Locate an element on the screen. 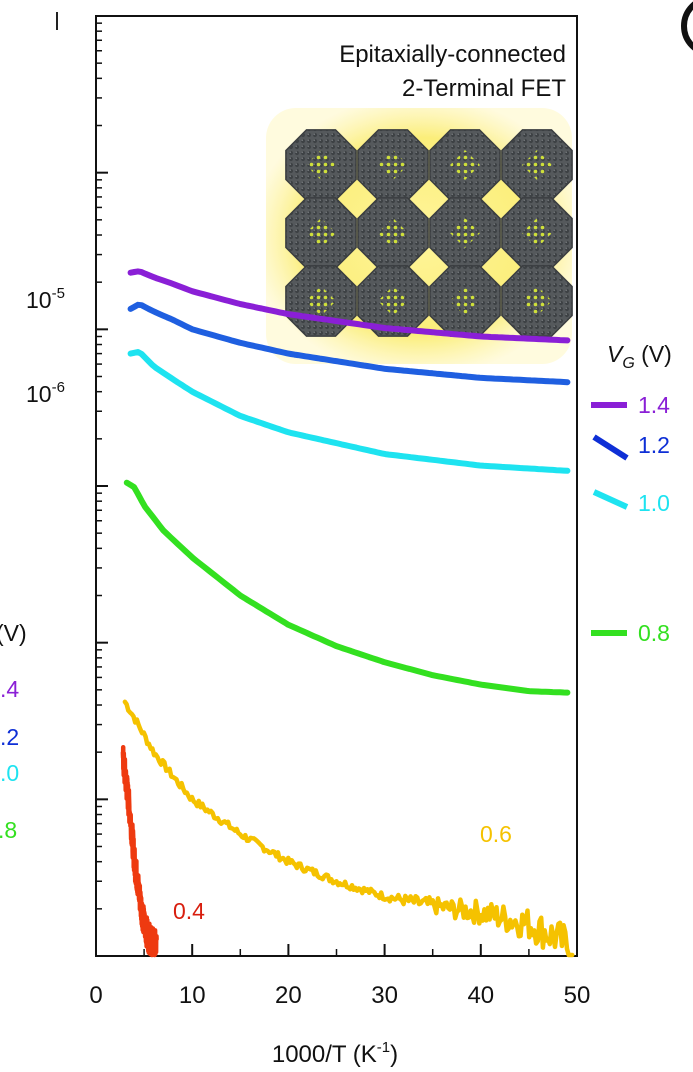  legend-title: VG (V) is located at coordinates (639, 356).